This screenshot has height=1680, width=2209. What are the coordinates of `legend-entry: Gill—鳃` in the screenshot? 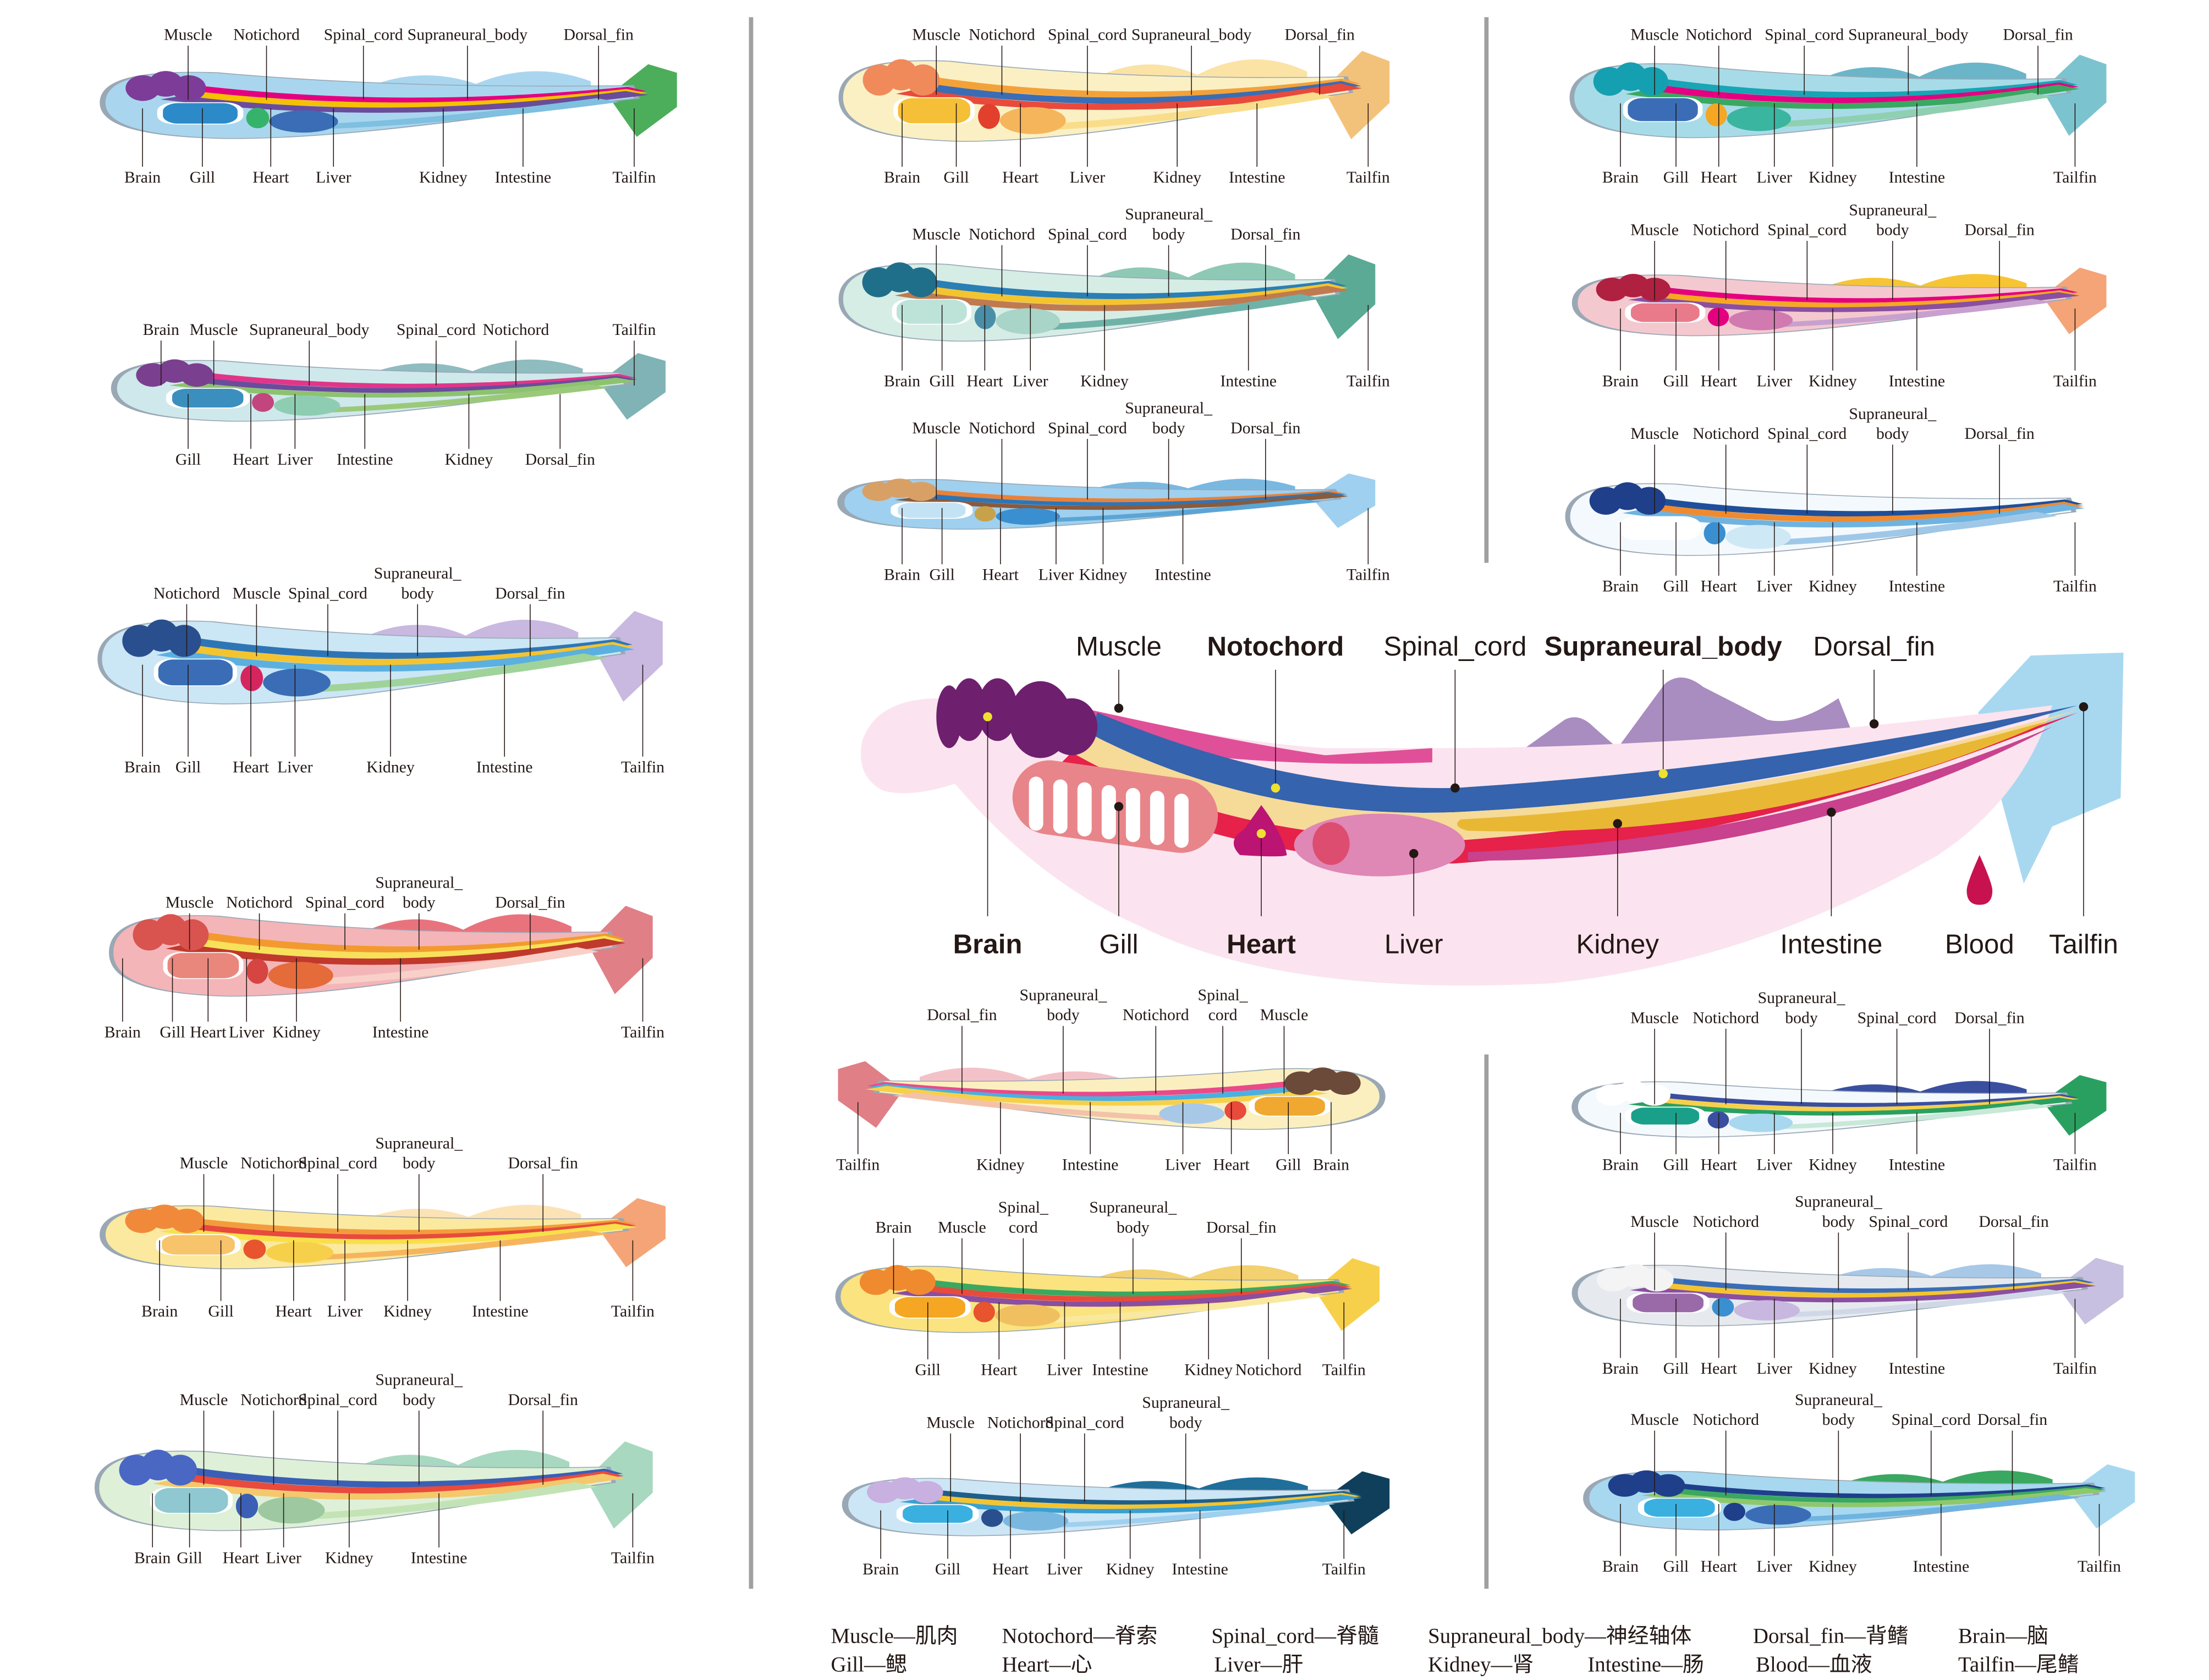 It's located at (869, 1664).